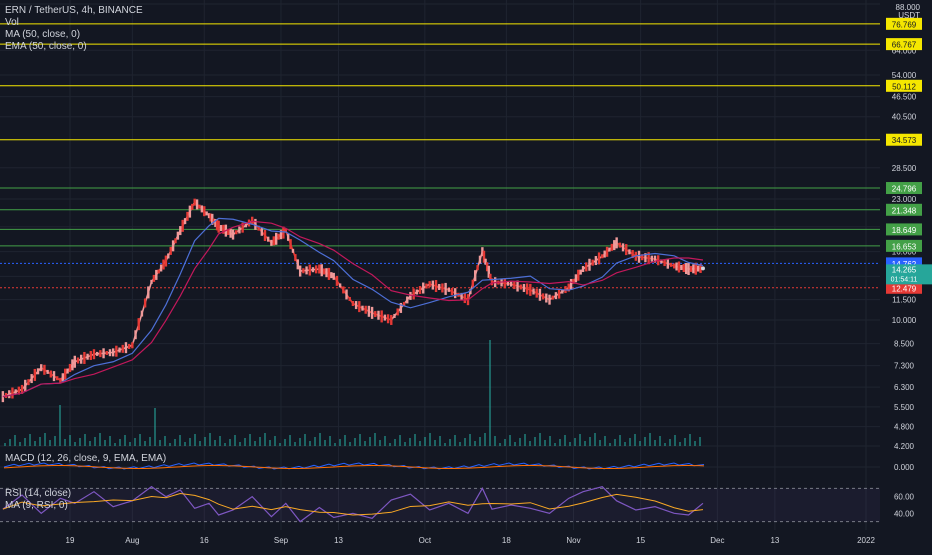  I want to click on ema-legend: EMA (50, close, 0), so click(46, 46).